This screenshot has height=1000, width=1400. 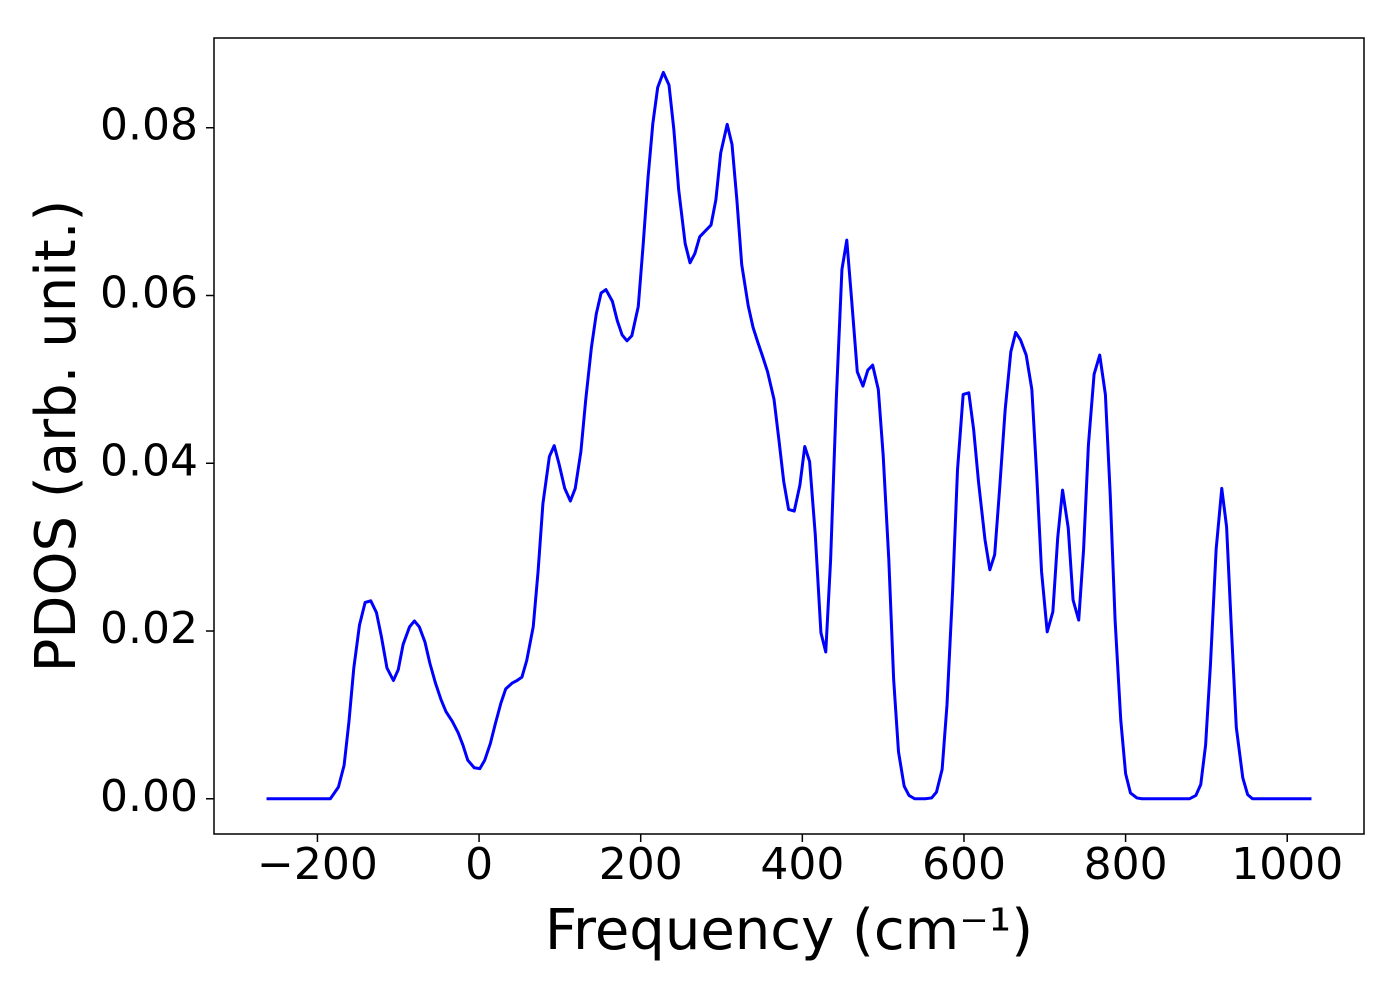 What do you see at coordinates (56, 436) in the screenshot?
I see `y-axis-label: PDOS (arb. unit.)` at bounding box center [56, 436].